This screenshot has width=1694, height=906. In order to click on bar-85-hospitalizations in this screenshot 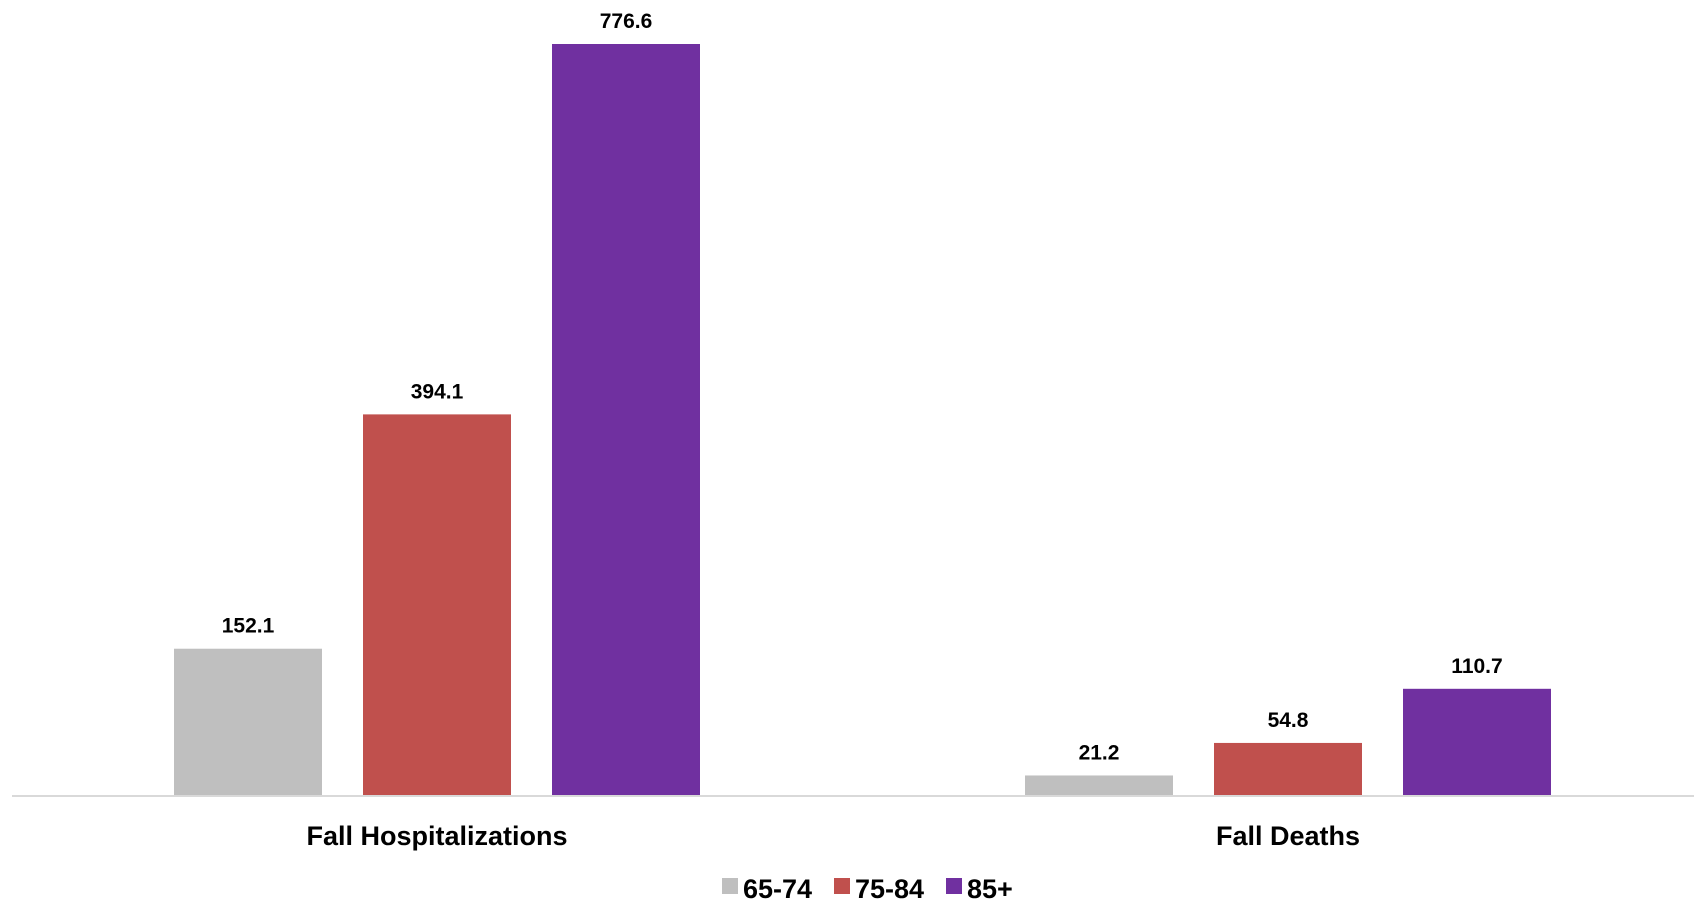, I will do `click(626, 420)`.